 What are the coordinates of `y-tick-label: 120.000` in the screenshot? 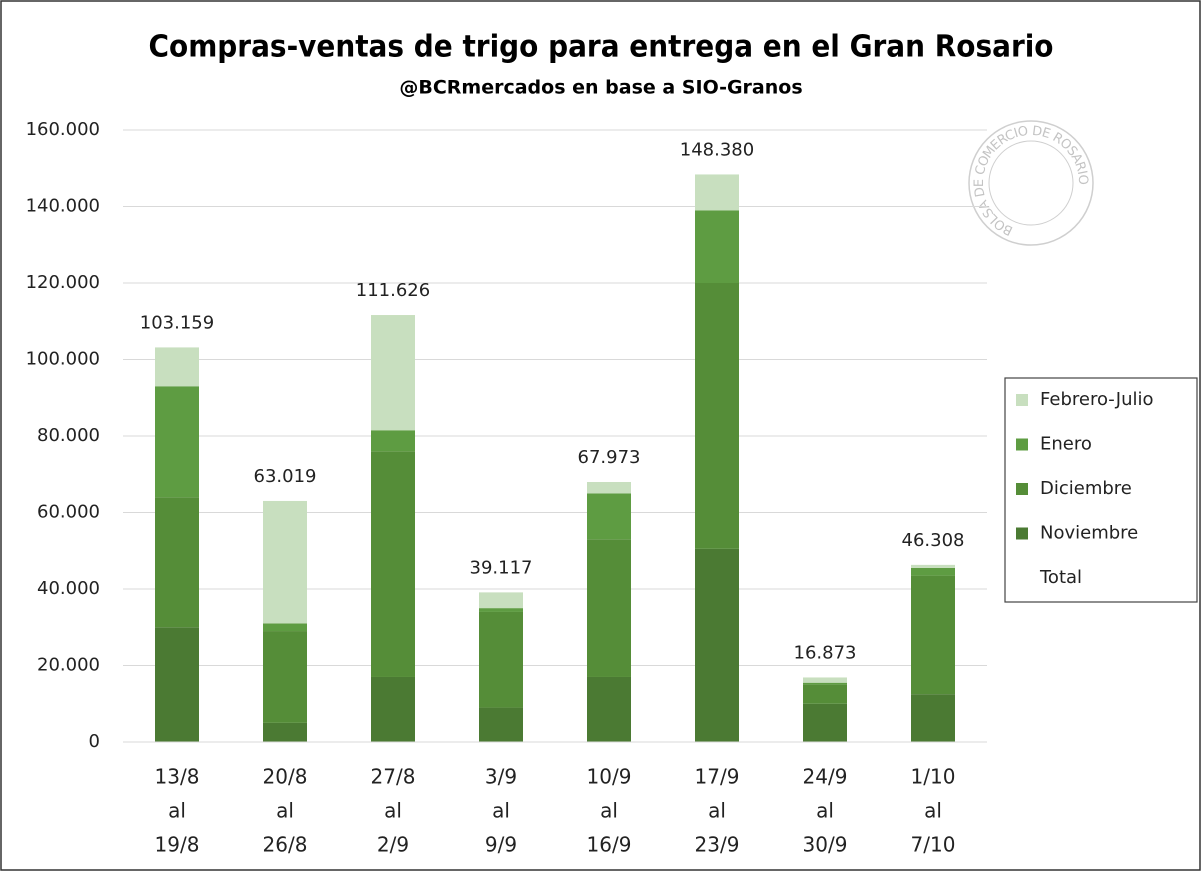 It's located at (63, 282).